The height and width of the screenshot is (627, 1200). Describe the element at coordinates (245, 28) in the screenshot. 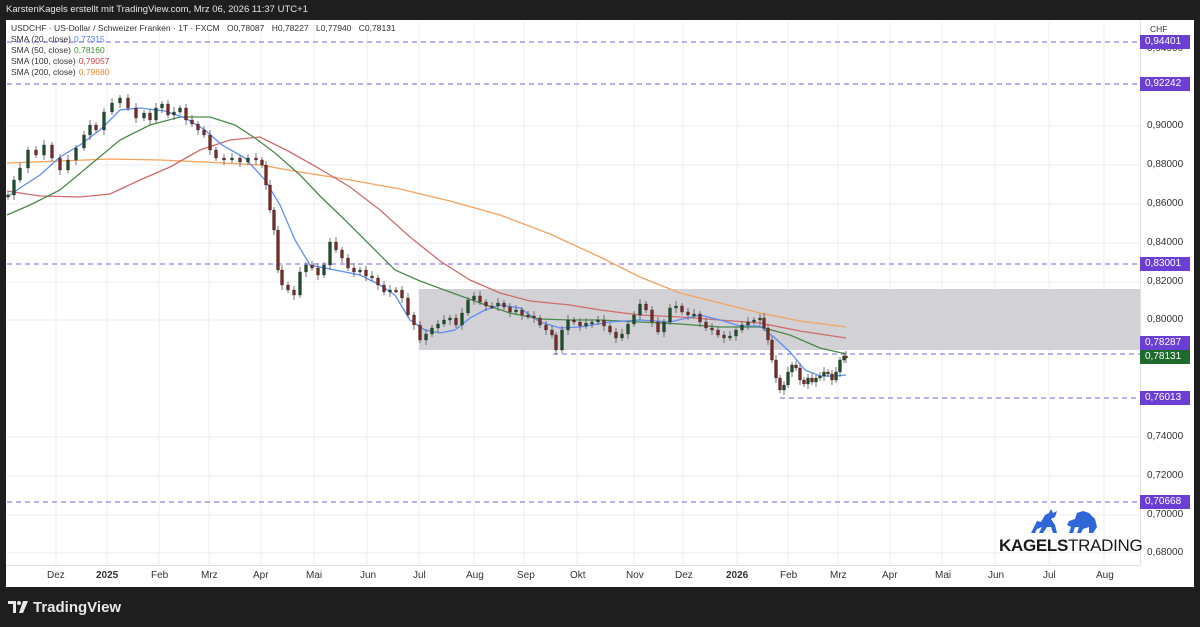

I see `ohlc-open: O0,78087` at that location.